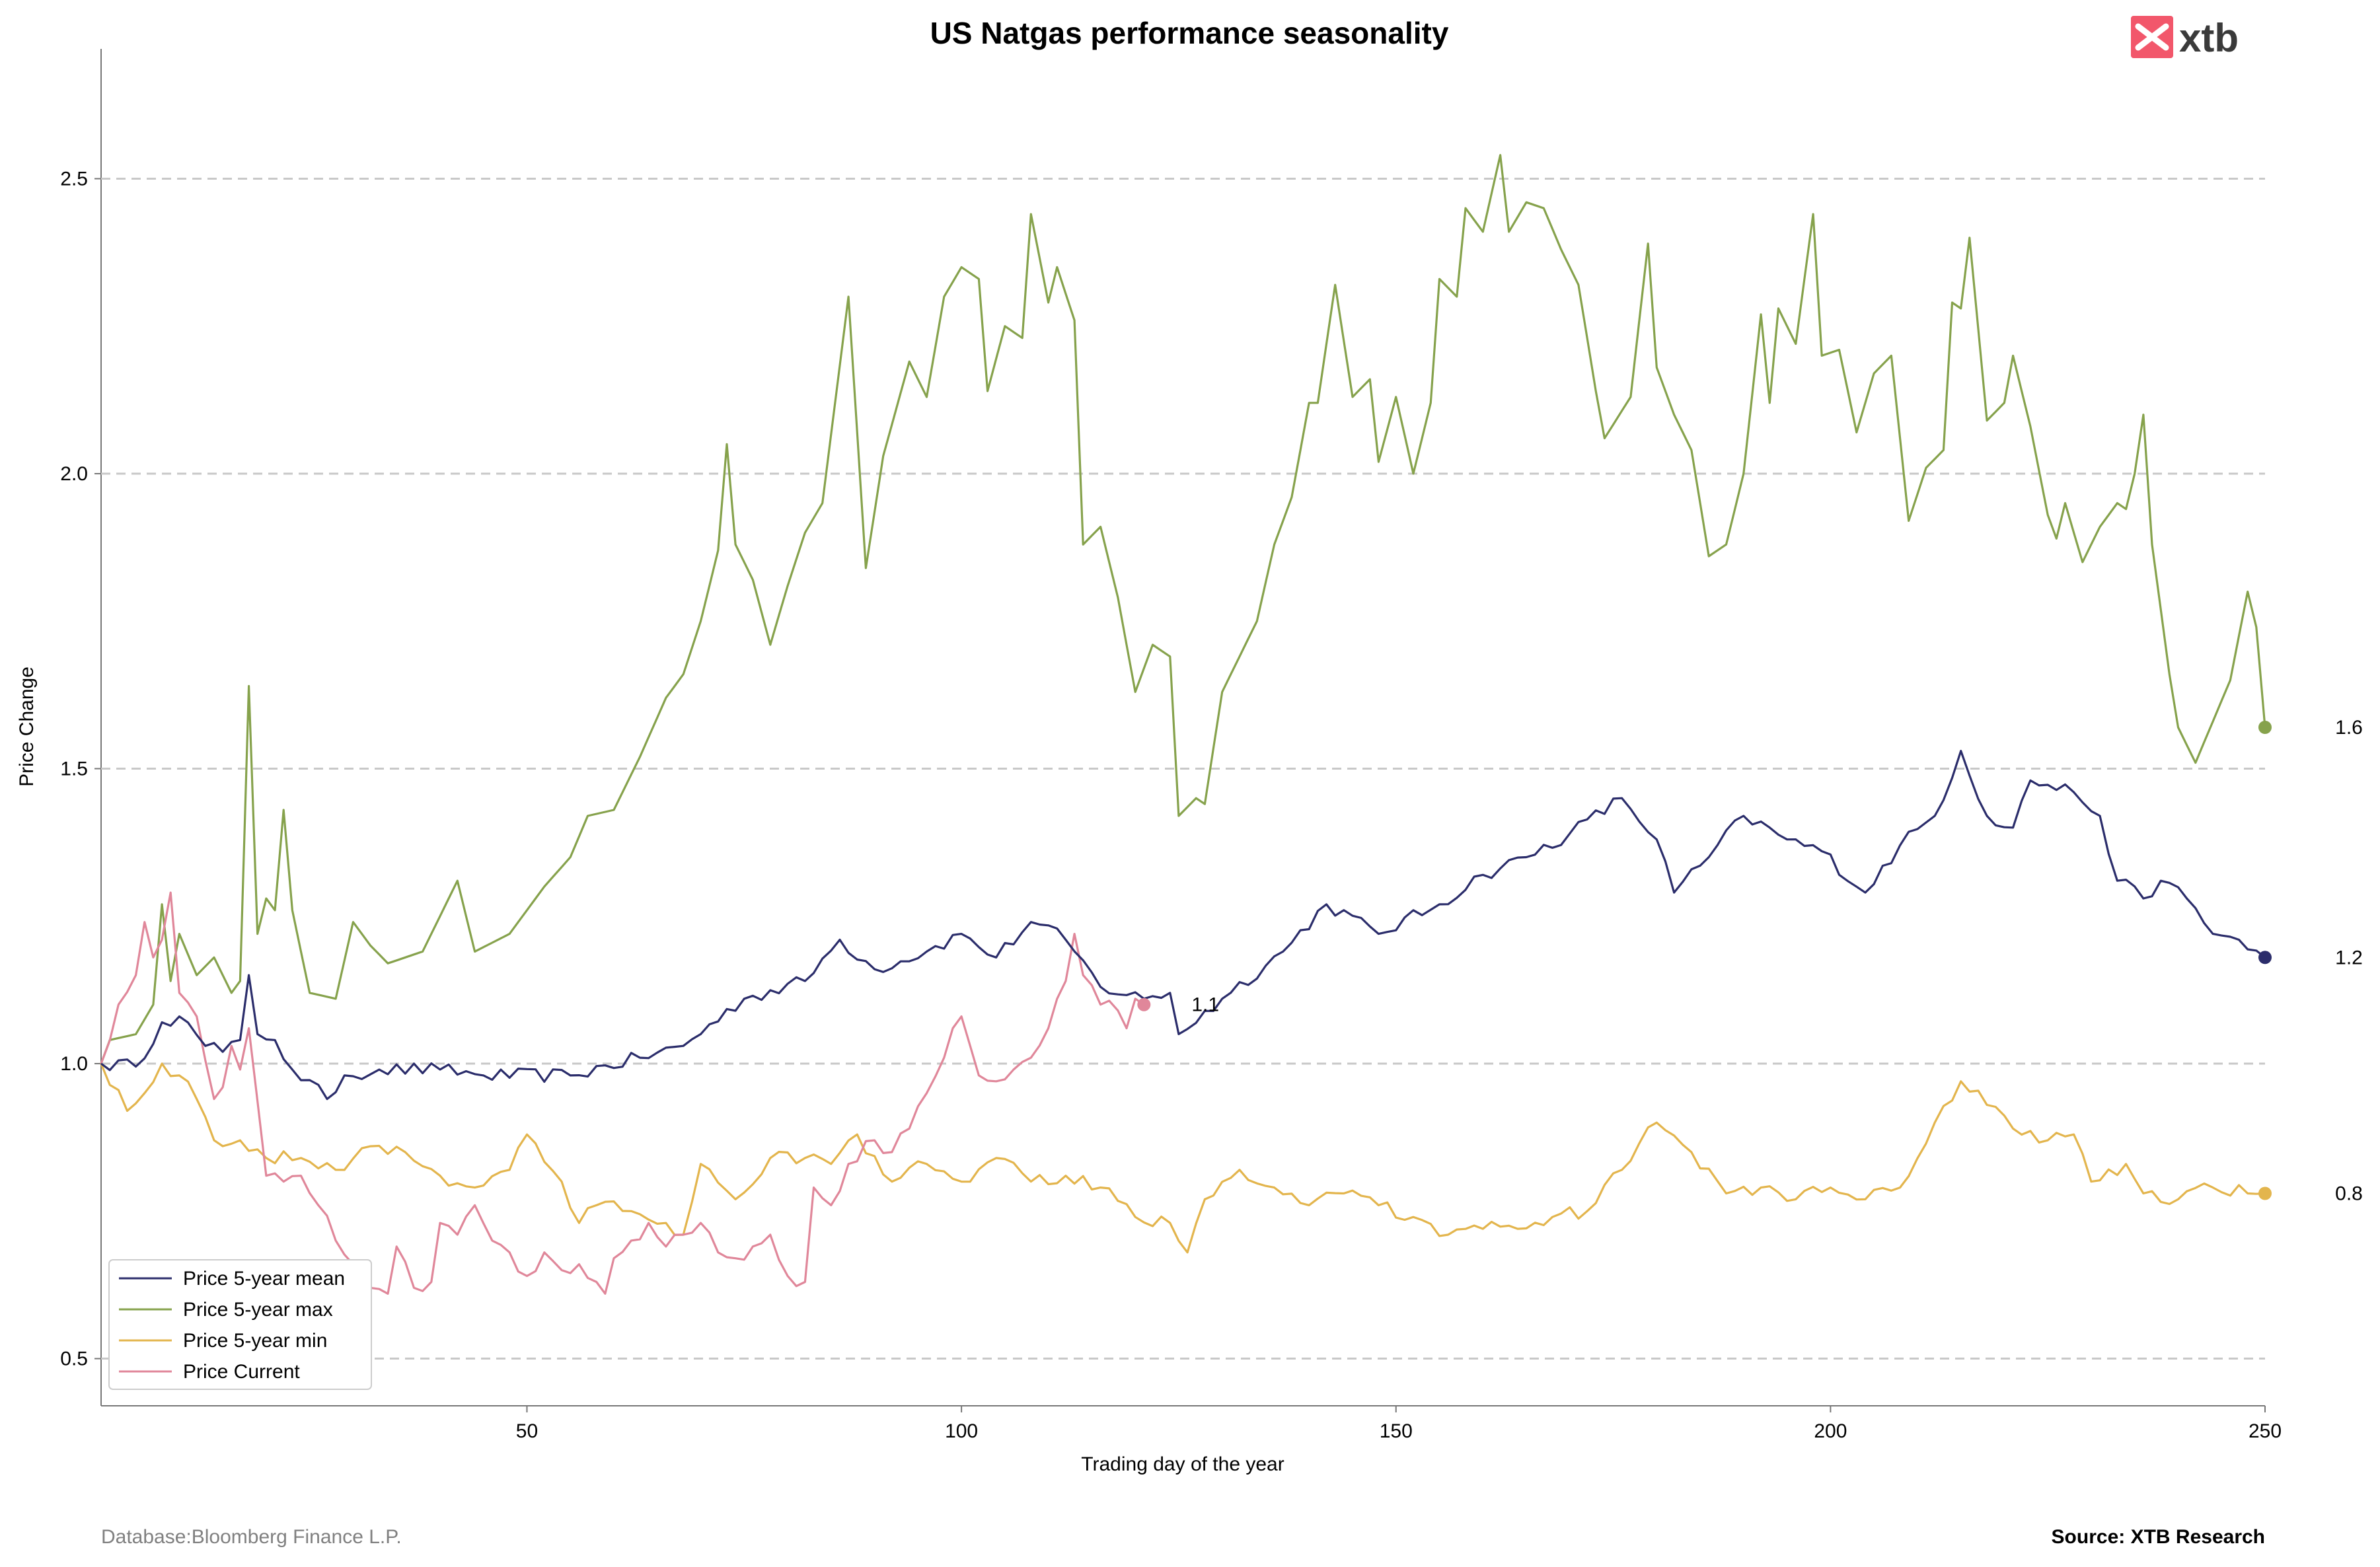  What do you see at coordinates (2152, 37) in the screenshot?
I see `xtb-logo-x-icon` at bounding box center [2152, 37].